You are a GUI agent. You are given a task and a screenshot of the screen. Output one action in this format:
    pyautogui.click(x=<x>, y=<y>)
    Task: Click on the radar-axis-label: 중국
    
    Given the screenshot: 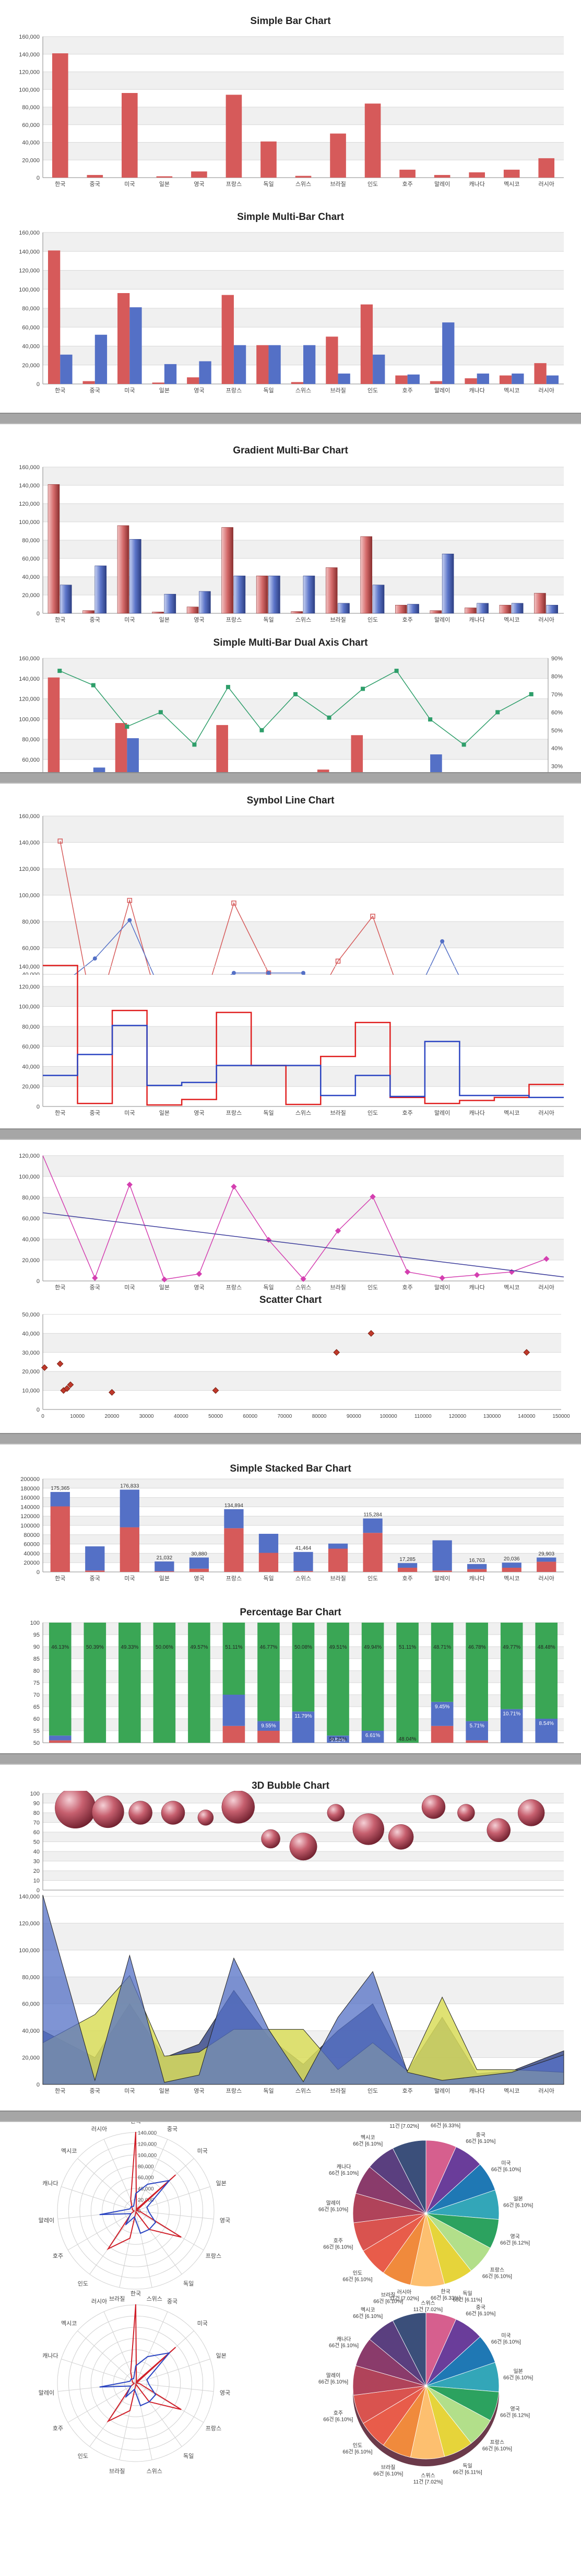 What is the action you would take?
    pyautogui.click(x=172, y=2129)
    